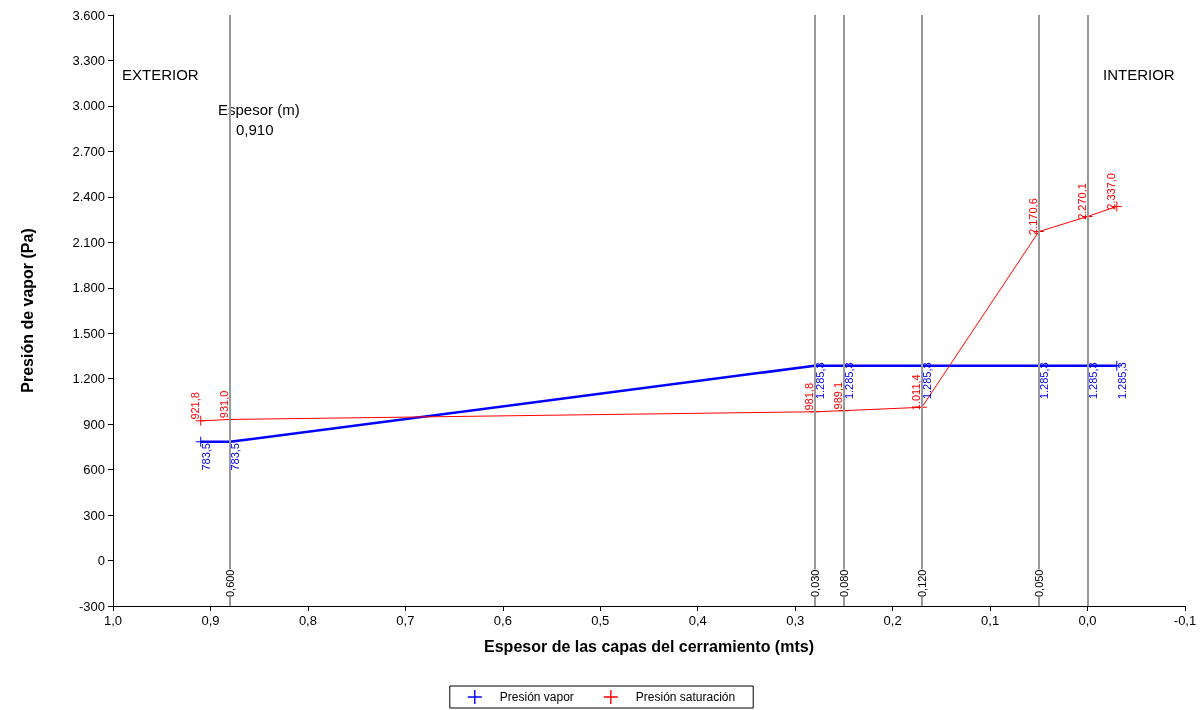 The height and width of the screenshot is (710, 1203). I want to click on x-tick-label: -0,1, so click(1185, 620).